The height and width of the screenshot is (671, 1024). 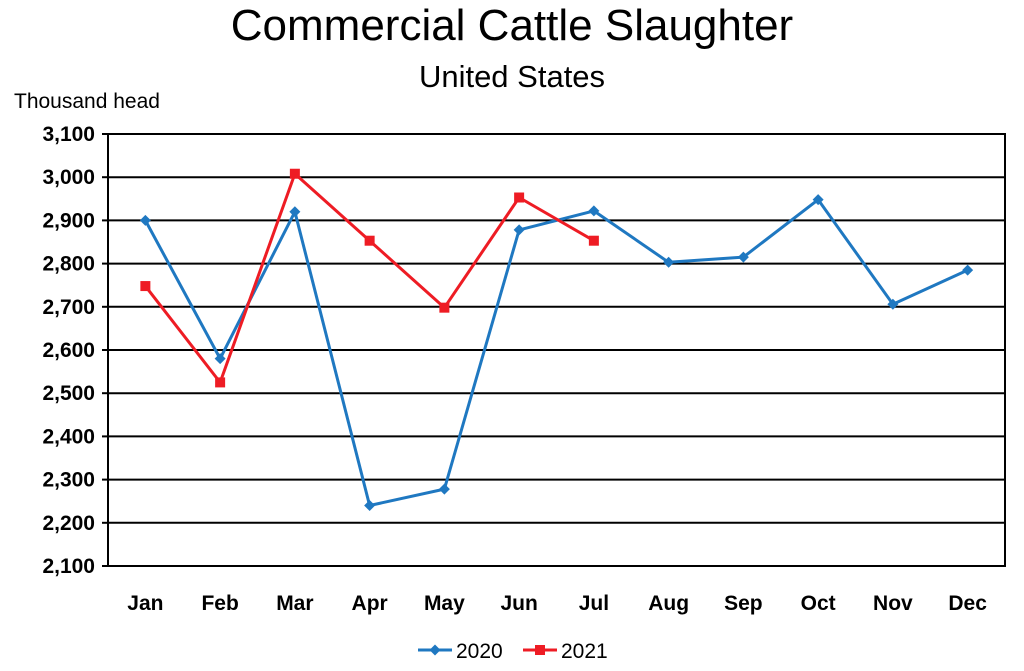 I want to click on y-tick-label: 2,800, so click(x=68, y=264).